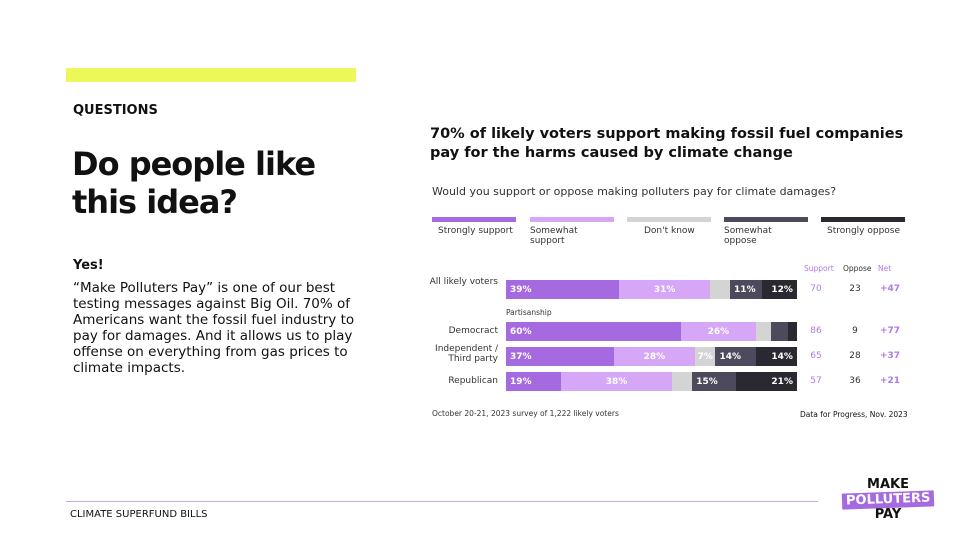  What do you see at coordinates (816, 289) in the screenshot?
I see `value-support: 70` at bounding box center [816, 289].